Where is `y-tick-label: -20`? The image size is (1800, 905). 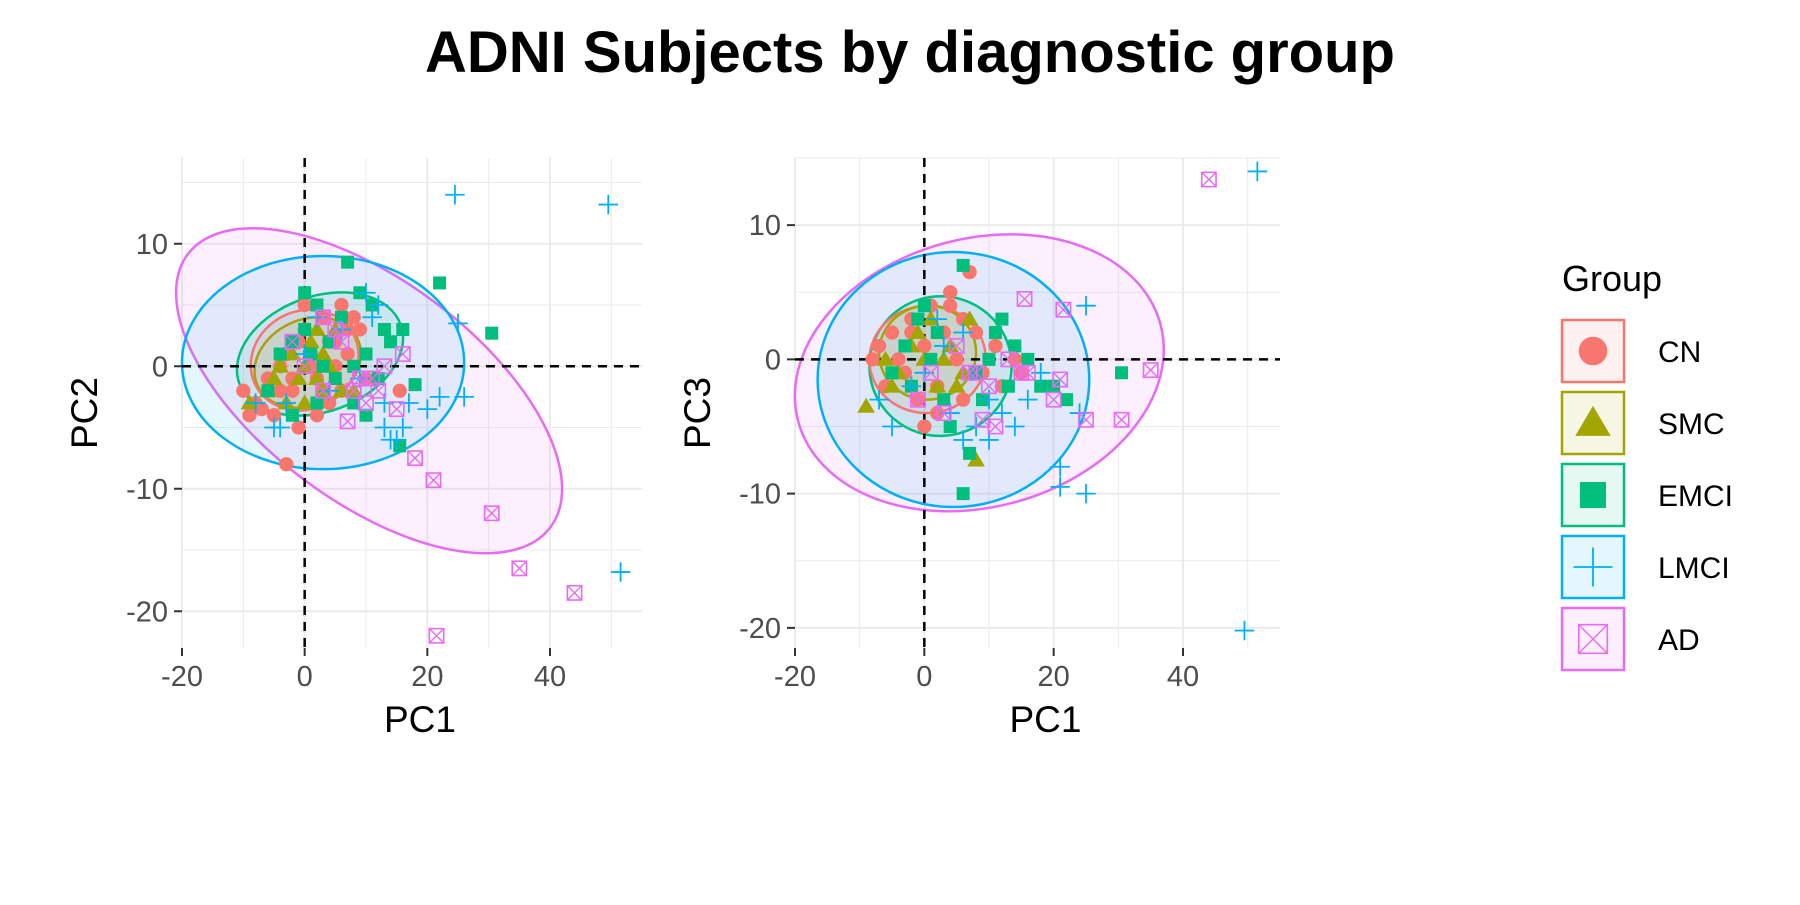 y-tick-label: -20 is located at coordinates (147, 612).